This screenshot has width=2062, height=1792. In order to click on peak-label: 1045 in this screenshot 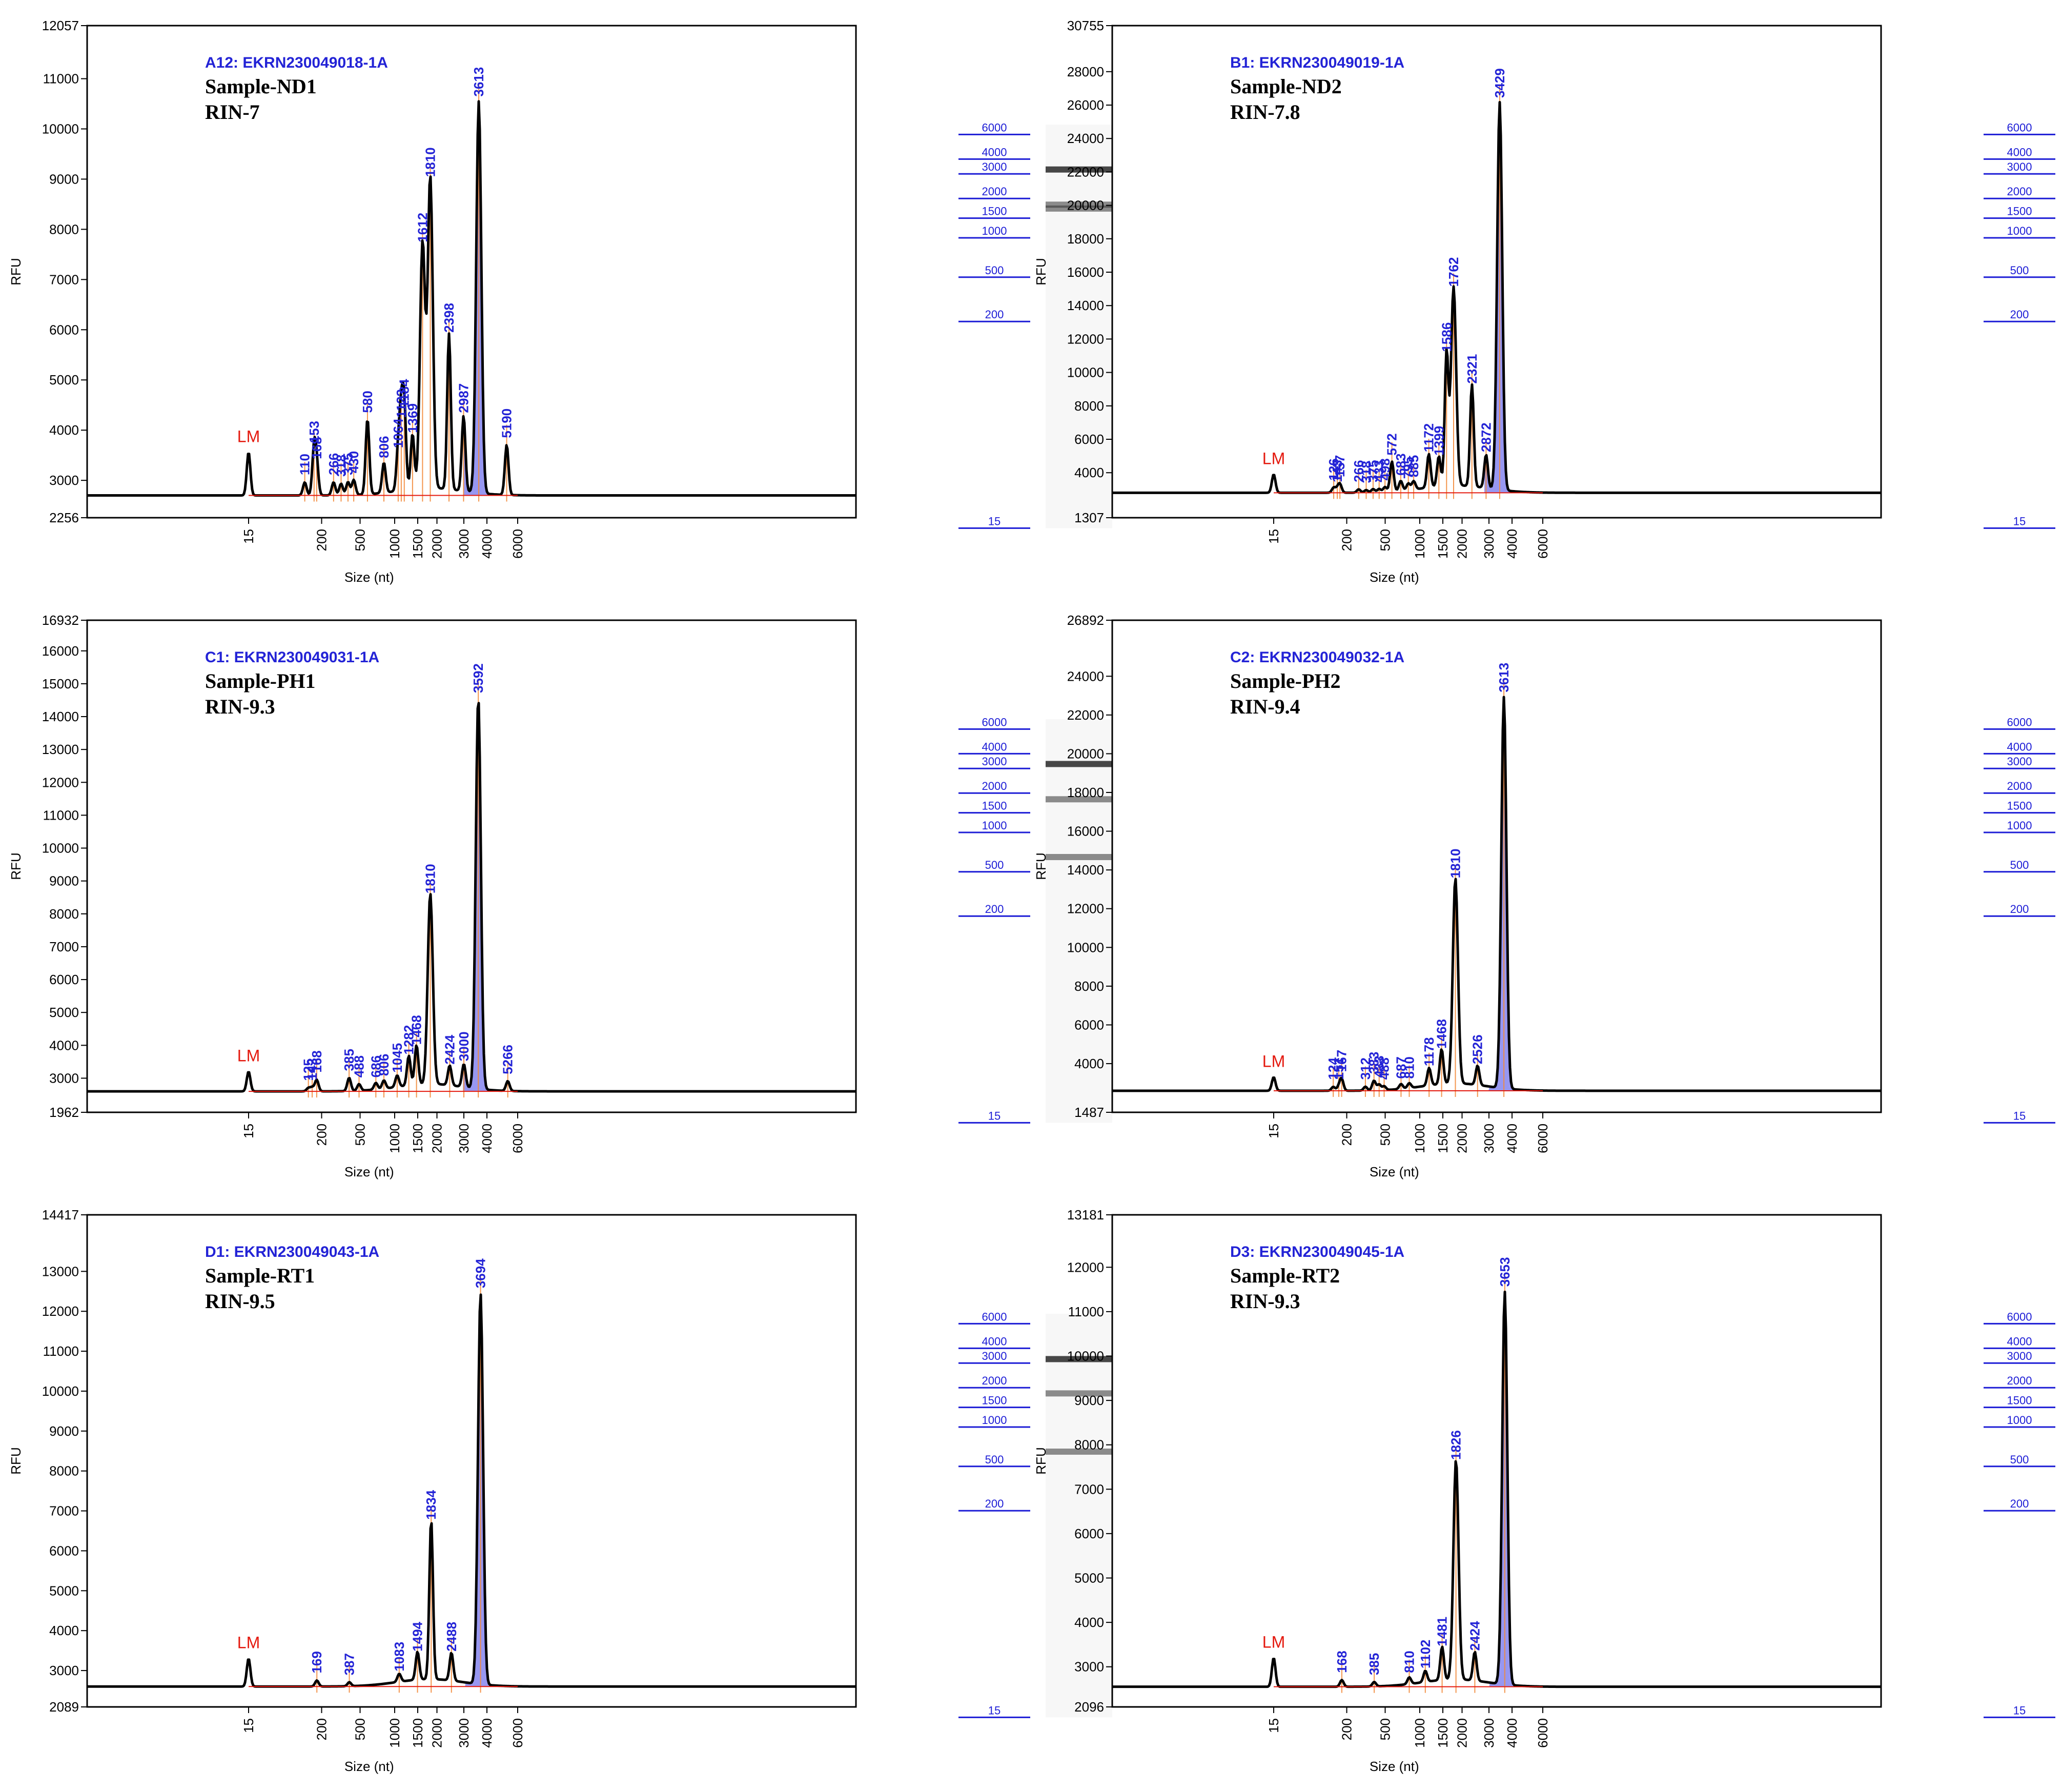, I will do `click(397, 1058)`.